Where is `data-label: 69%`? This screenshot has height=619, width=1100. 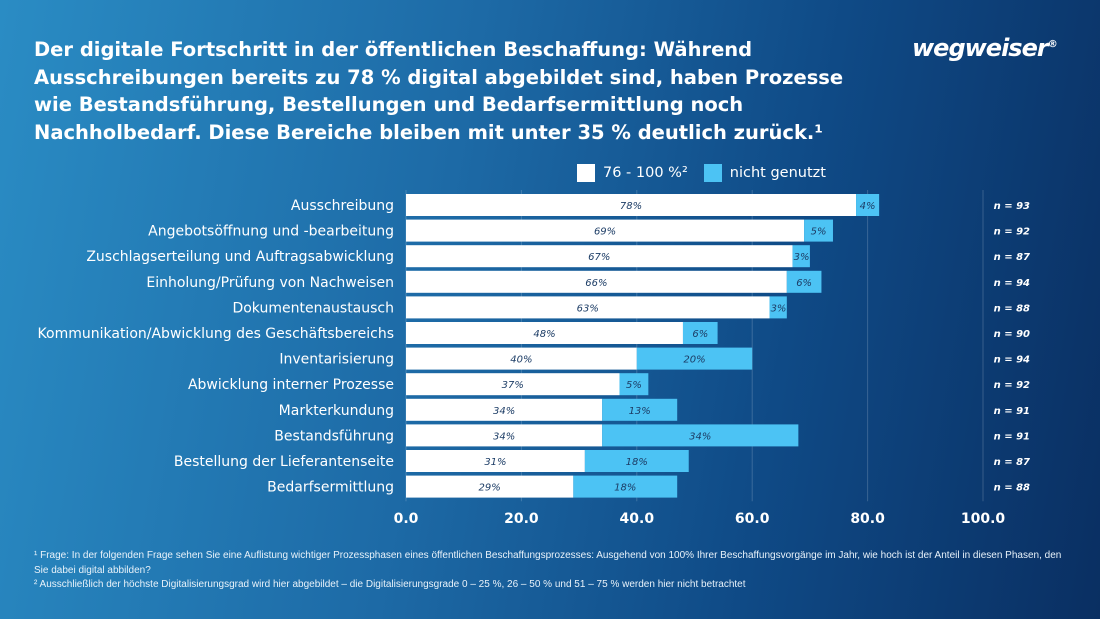
data-label: 69% is located at coordinates (605, 232).